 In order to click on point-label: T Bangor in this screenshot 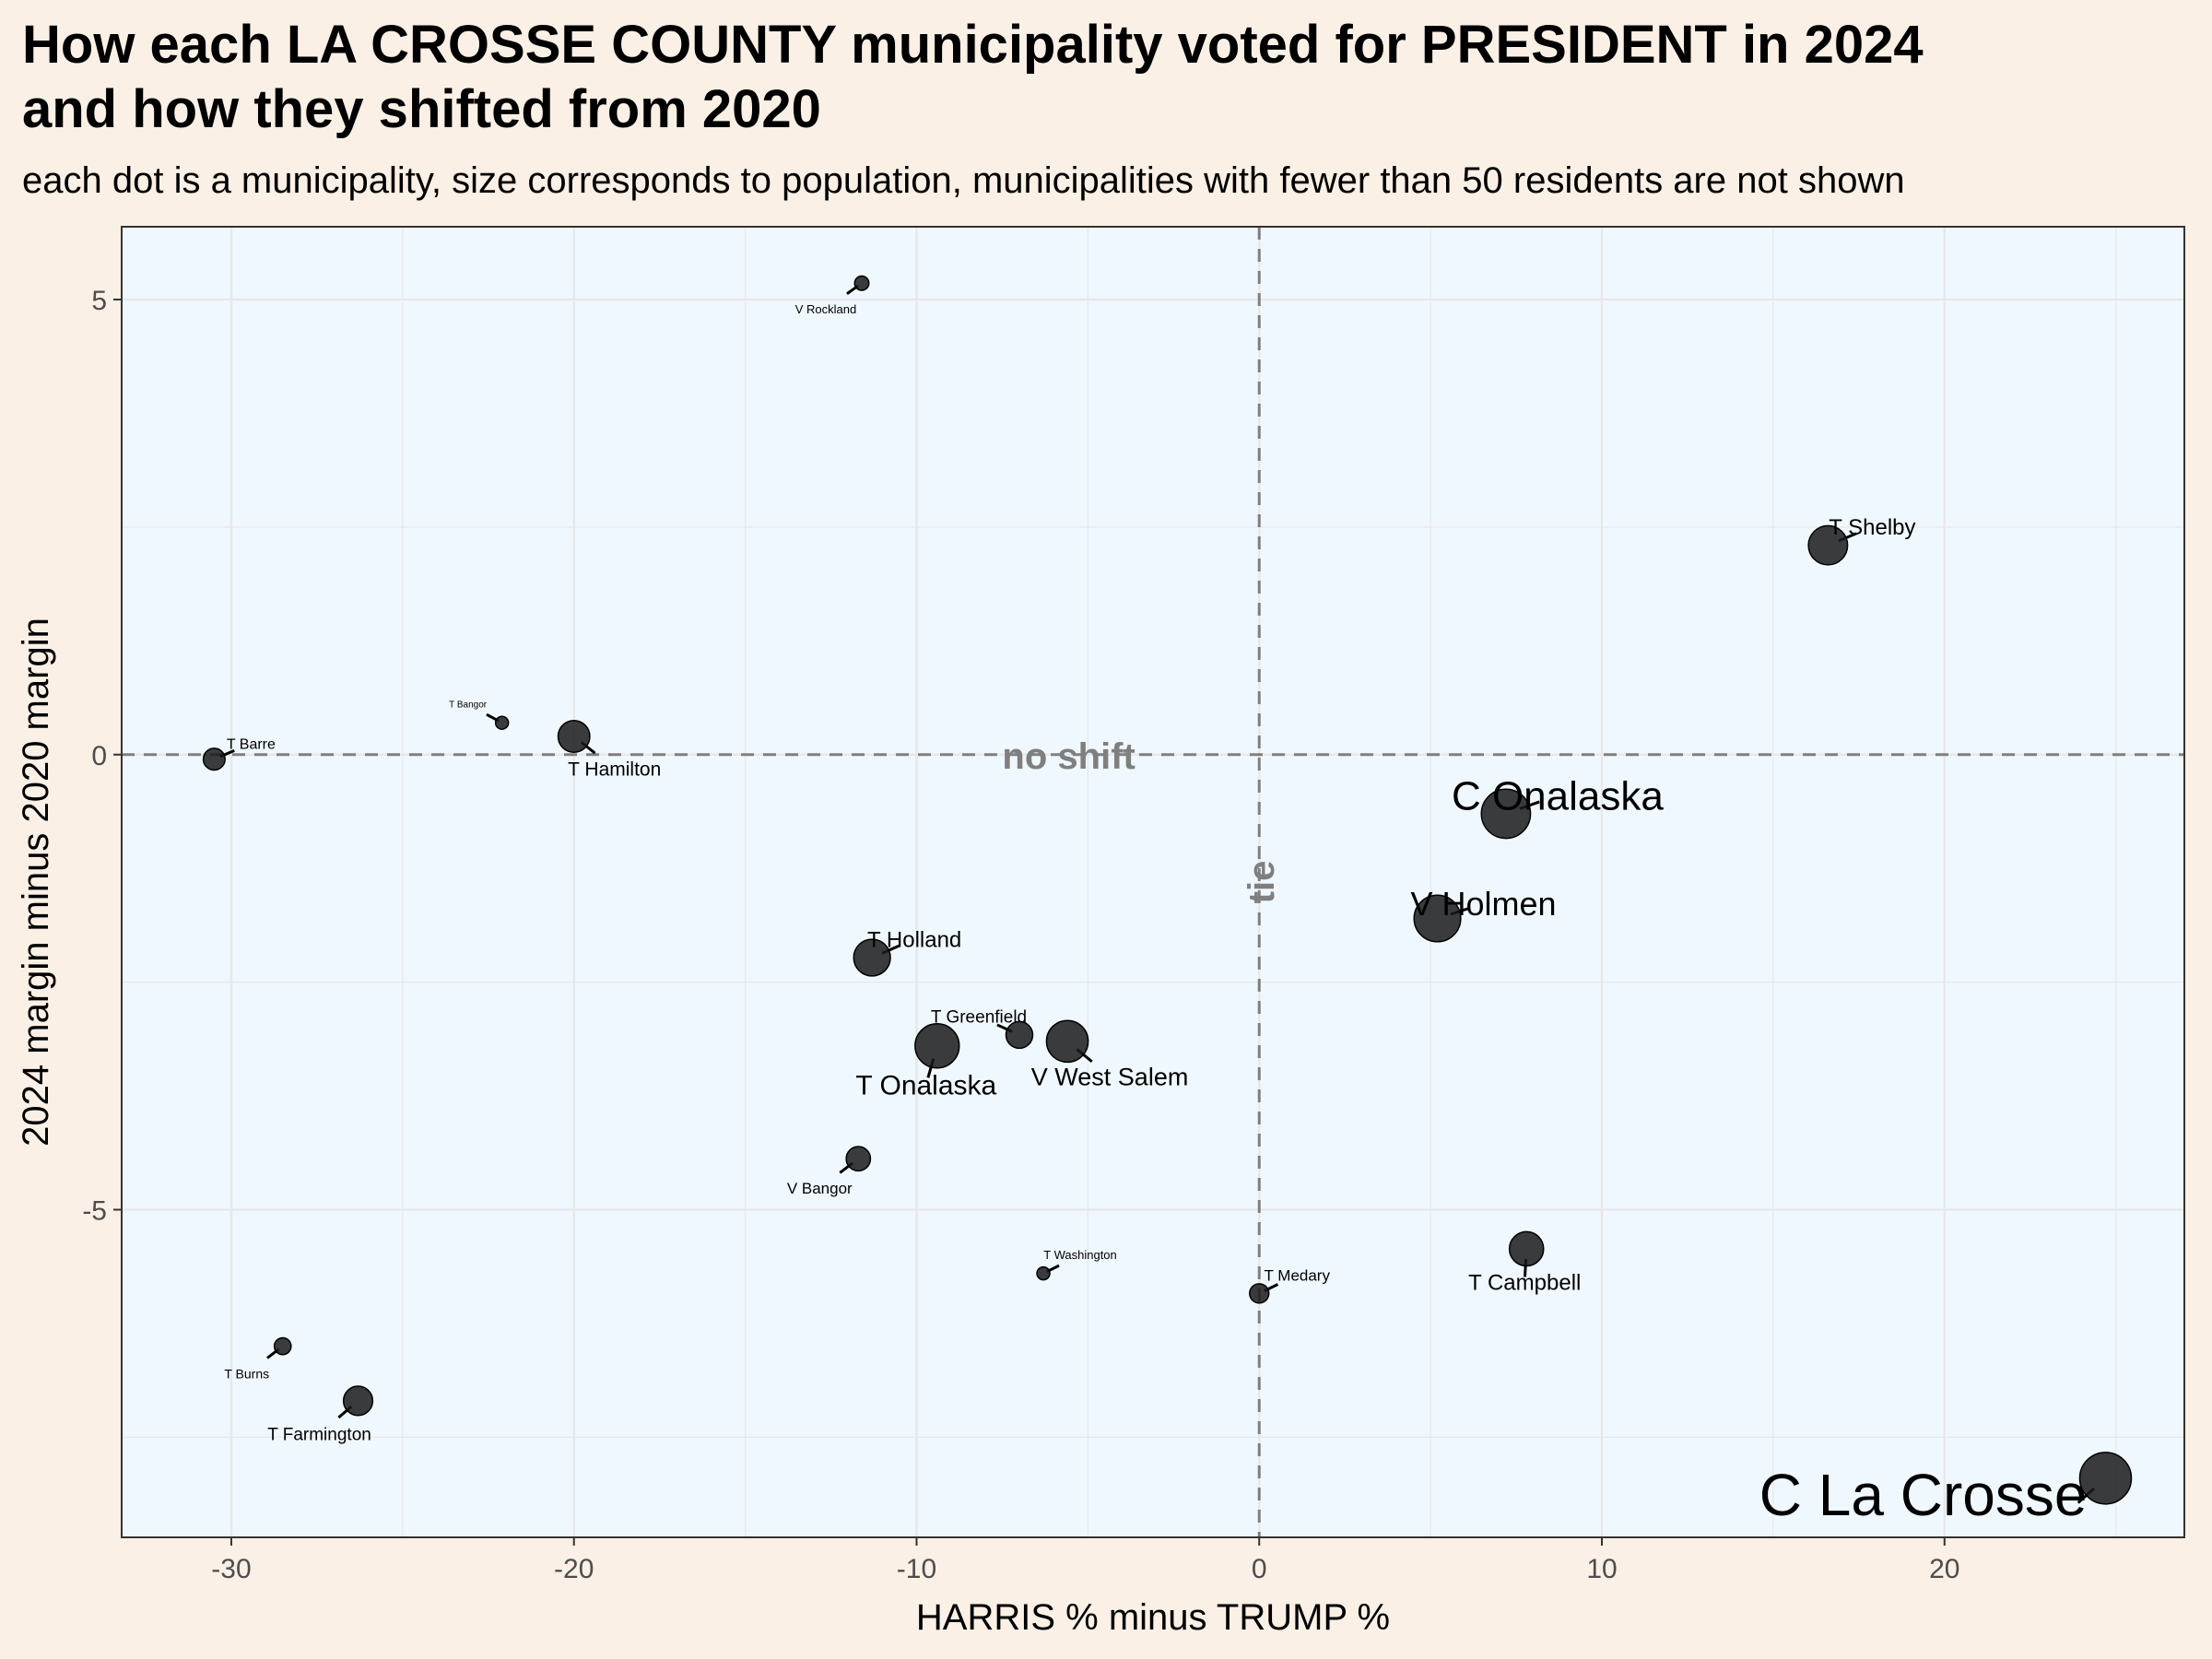, I will do `click(468, 705)`.